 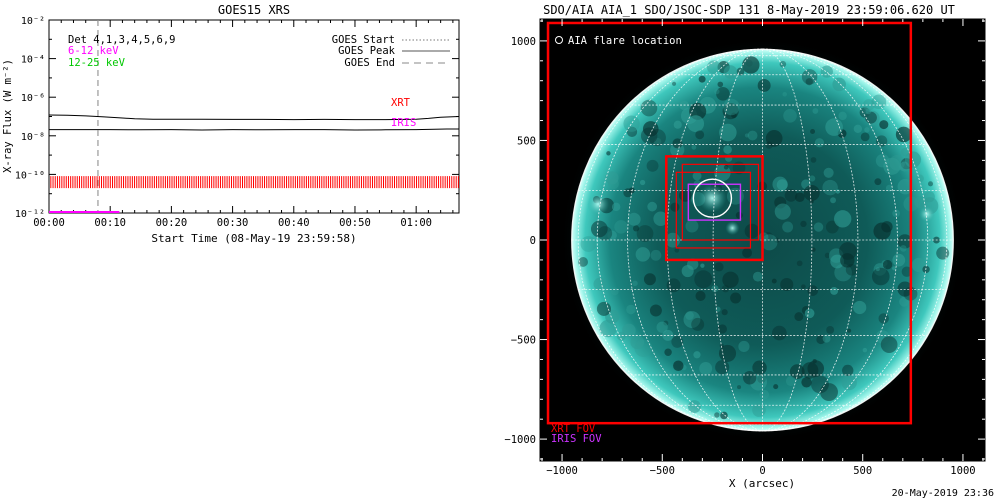 What do you see at coordinates (254, 129) in the screenshot?
I see `goes-series-6-12-kev` at bounding box center [254, 129].